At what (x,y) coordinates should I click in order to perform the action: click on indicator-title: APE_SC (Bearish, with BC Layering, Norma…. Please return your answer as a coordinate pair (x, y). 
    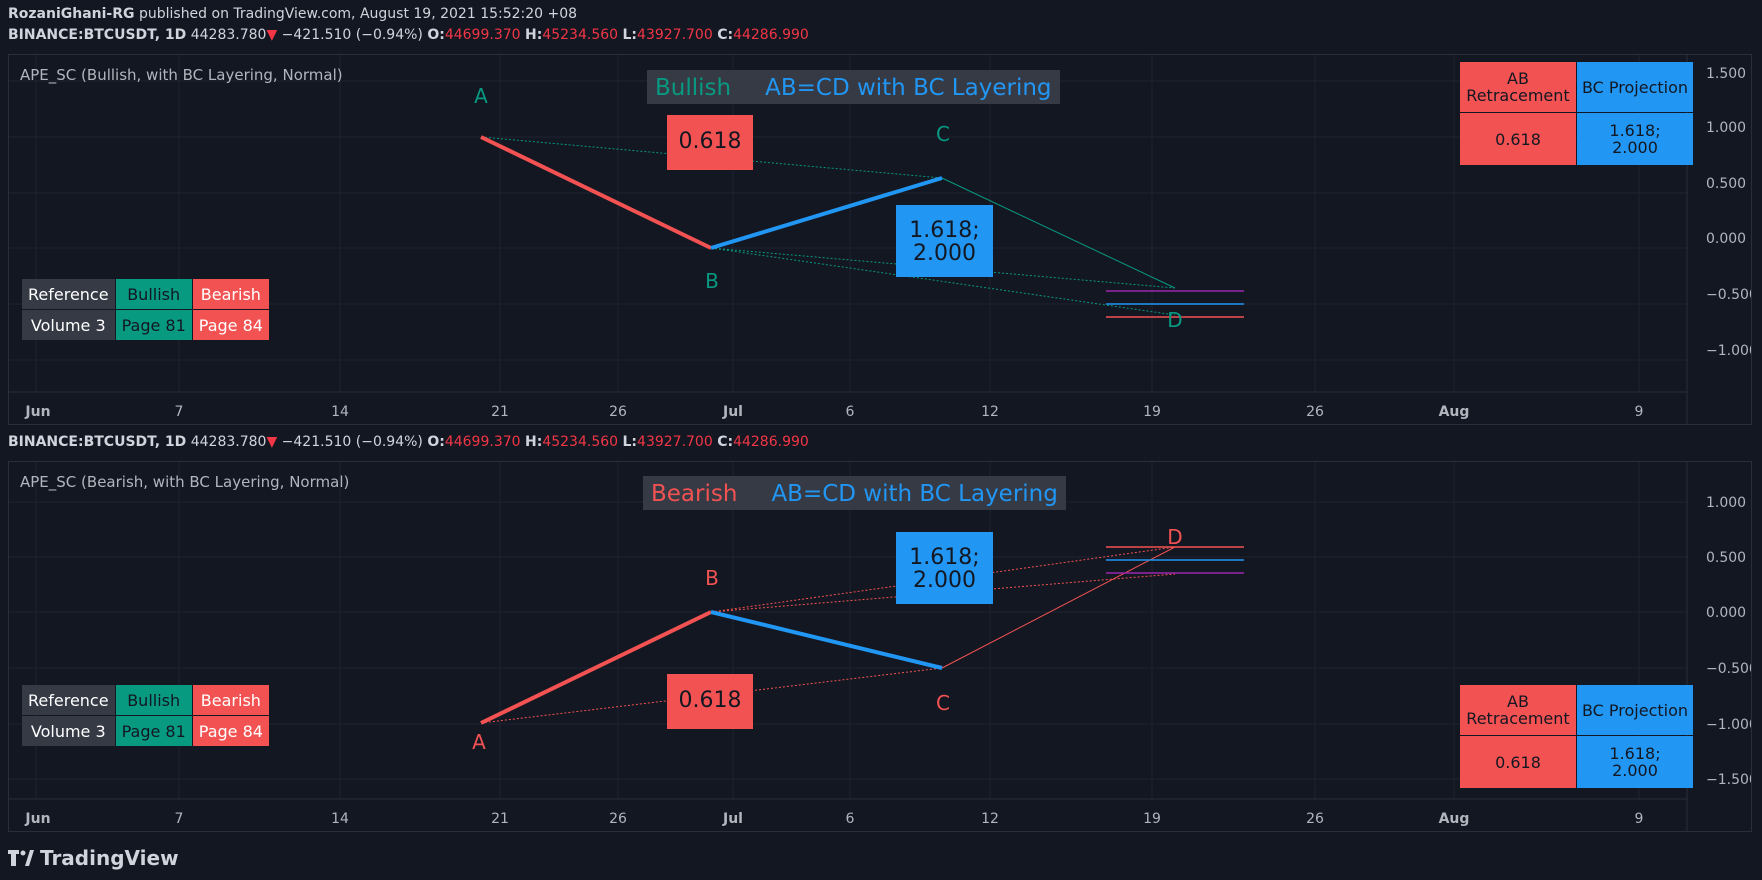
    Looking at the image, I should click on (185, 482).